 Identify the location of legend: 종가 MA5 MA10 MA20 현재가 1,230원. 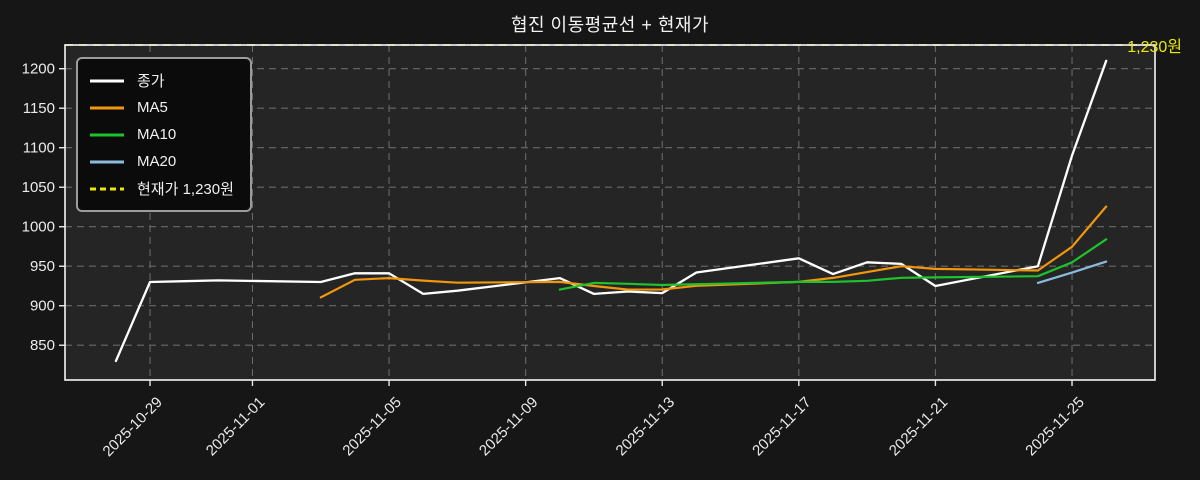
(164, 134).